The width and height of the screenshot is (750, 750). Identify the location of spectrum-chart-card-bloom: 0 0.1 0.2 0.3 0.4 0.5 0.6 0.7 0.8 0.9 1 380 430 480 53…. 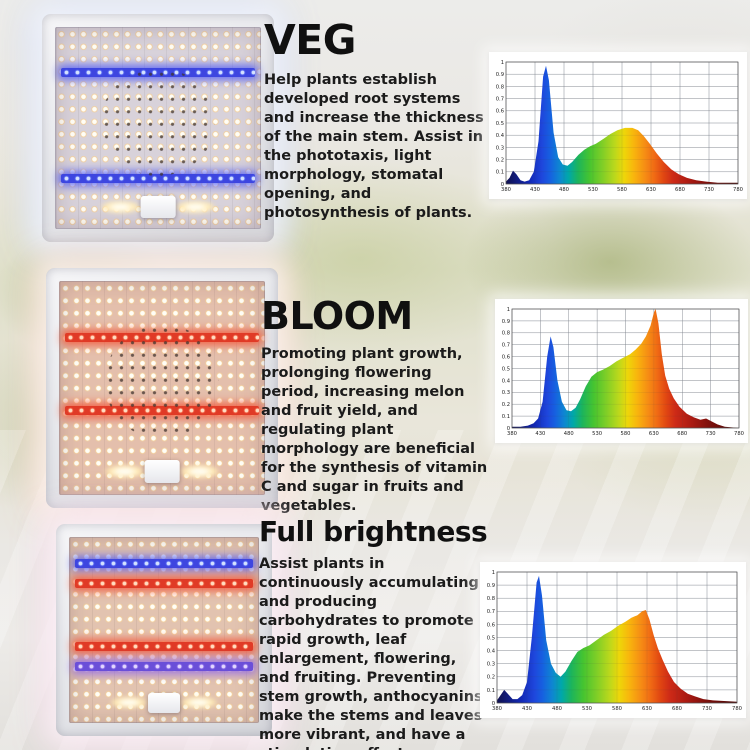
(621, 371).